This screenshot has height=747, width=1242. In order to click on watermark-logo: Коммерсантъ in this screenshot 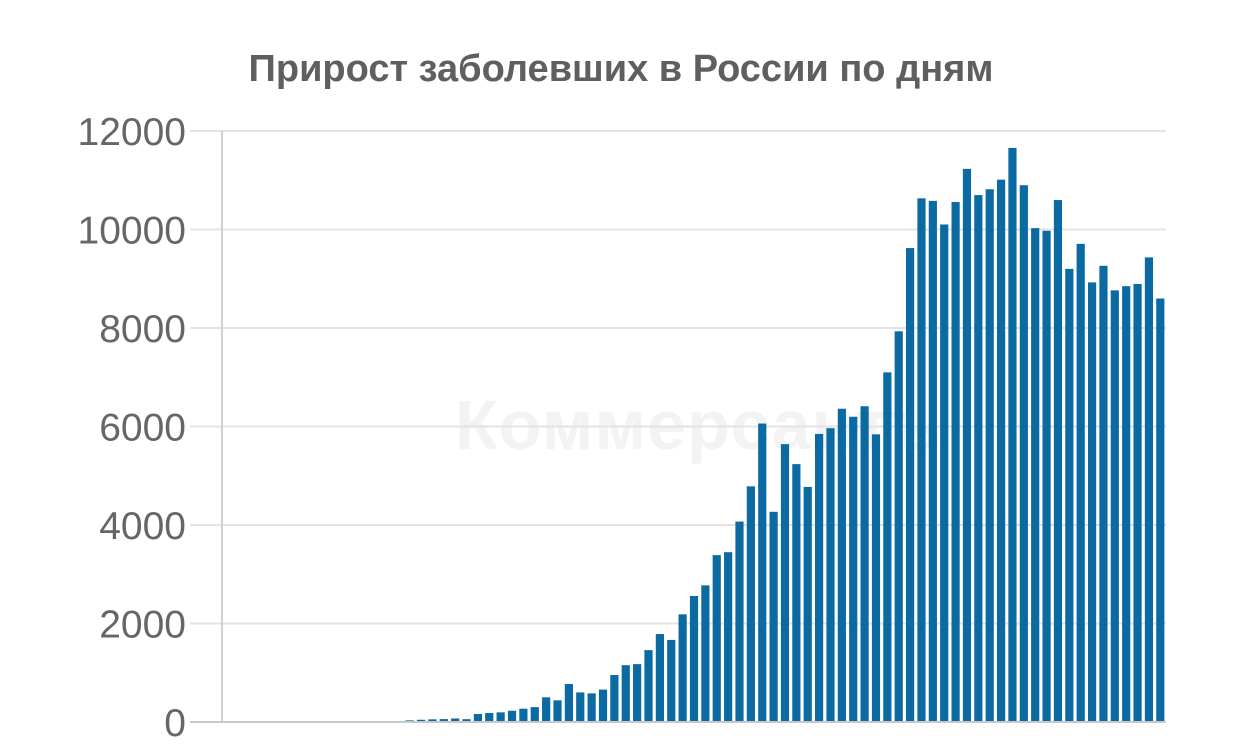, I will do `click(699, 425)`.